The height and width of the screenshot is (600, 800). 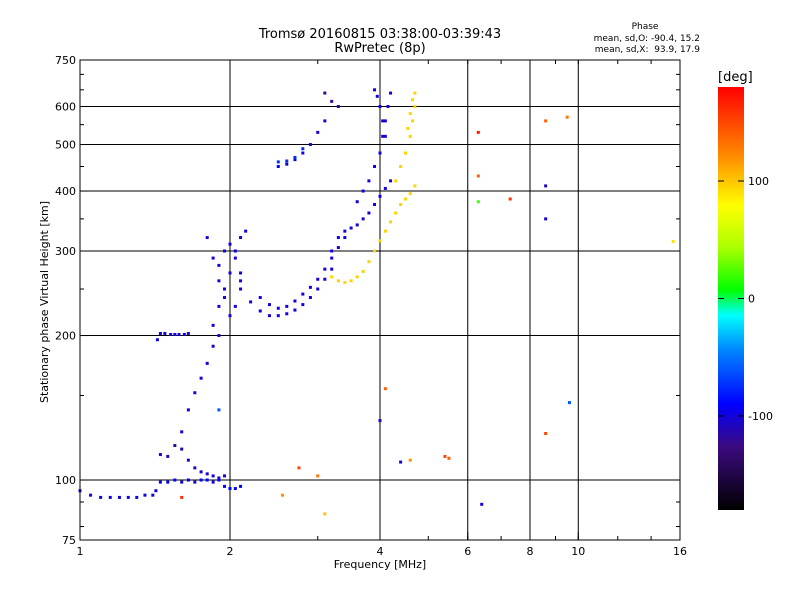 I want to click on colorbar-tick-label: -100, so click(x=760, y=416).